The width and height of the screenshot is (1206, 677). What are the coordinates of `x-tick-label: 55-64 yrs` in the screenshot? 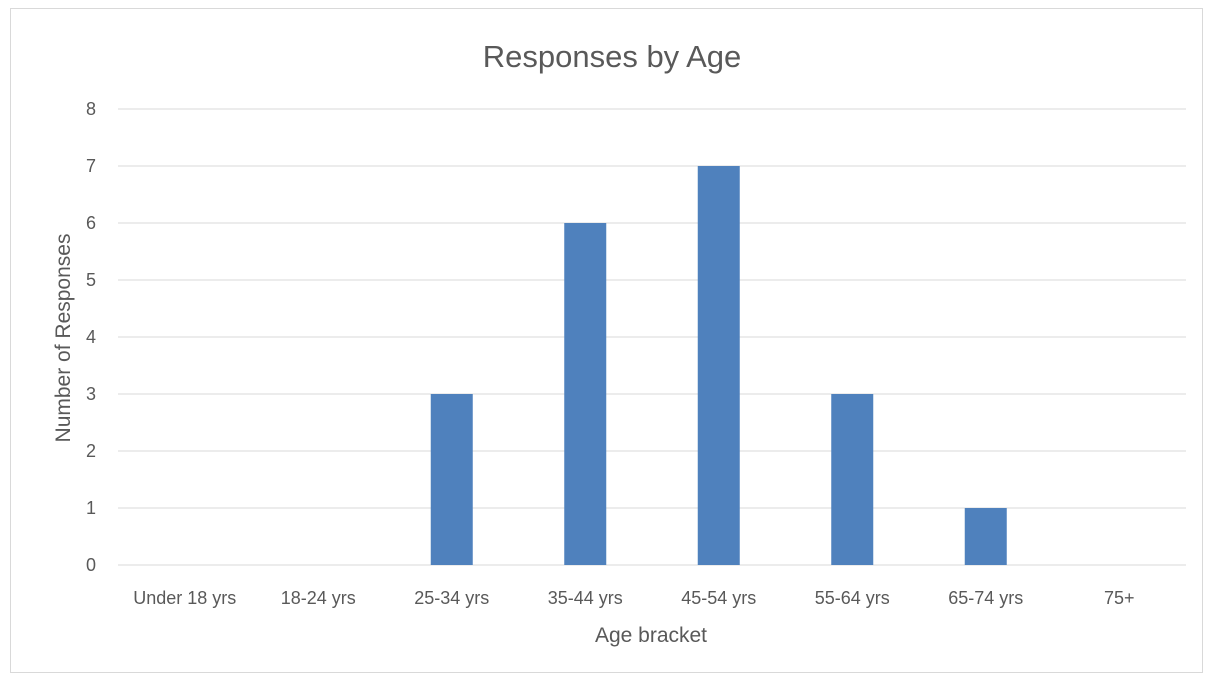 It's located at (852, 598).